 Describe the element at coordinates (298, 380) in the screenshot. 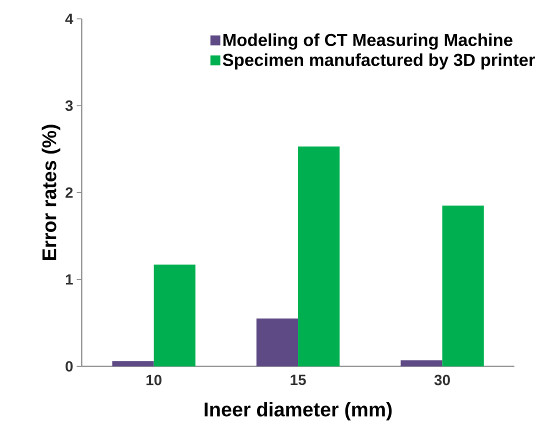

I see `x-tick-label: 15` at that location.